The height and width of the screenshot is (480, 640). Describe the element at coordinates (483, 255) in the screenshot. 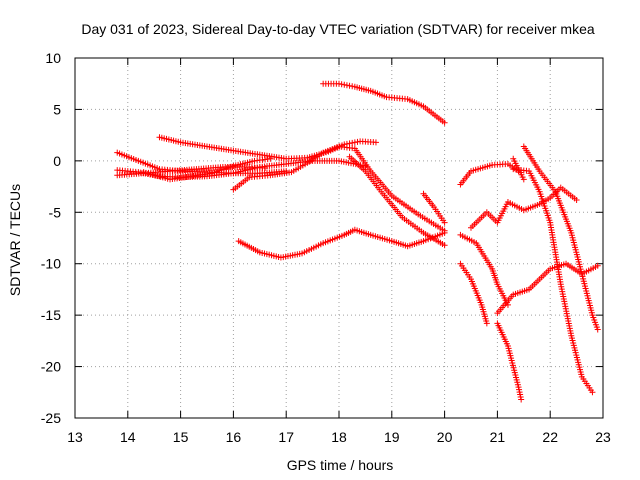

I see `series-segment-s12` at that location.